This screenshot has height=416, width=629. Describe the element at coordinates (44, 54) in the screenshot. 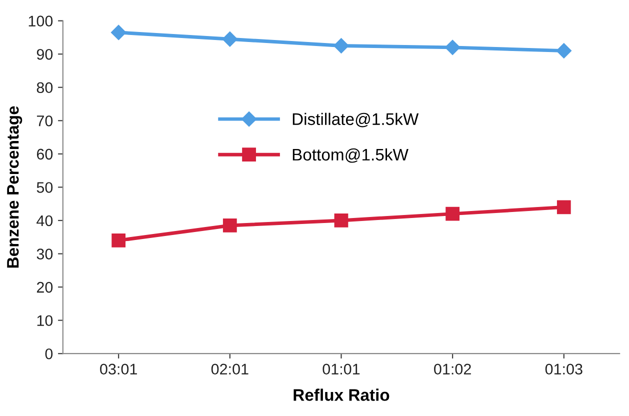

I see `y-tick-label: 90` at that location.